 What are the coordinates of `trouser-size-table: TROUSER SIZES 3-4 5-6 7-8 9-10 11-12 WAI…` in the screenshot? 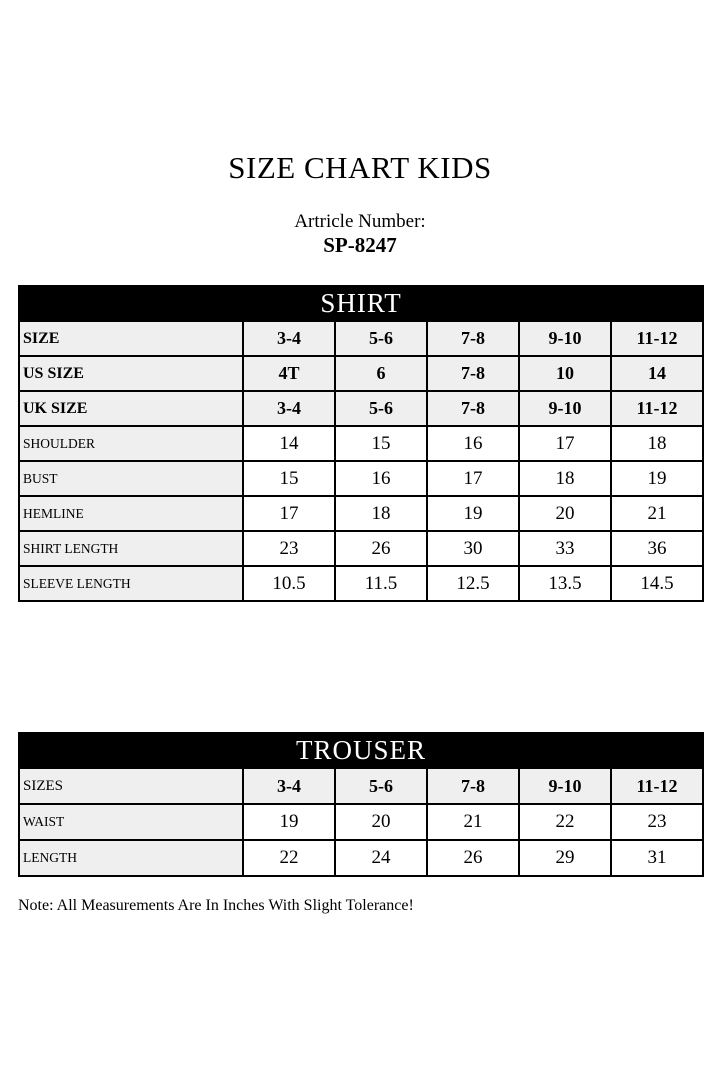 It's located at (361, 804).